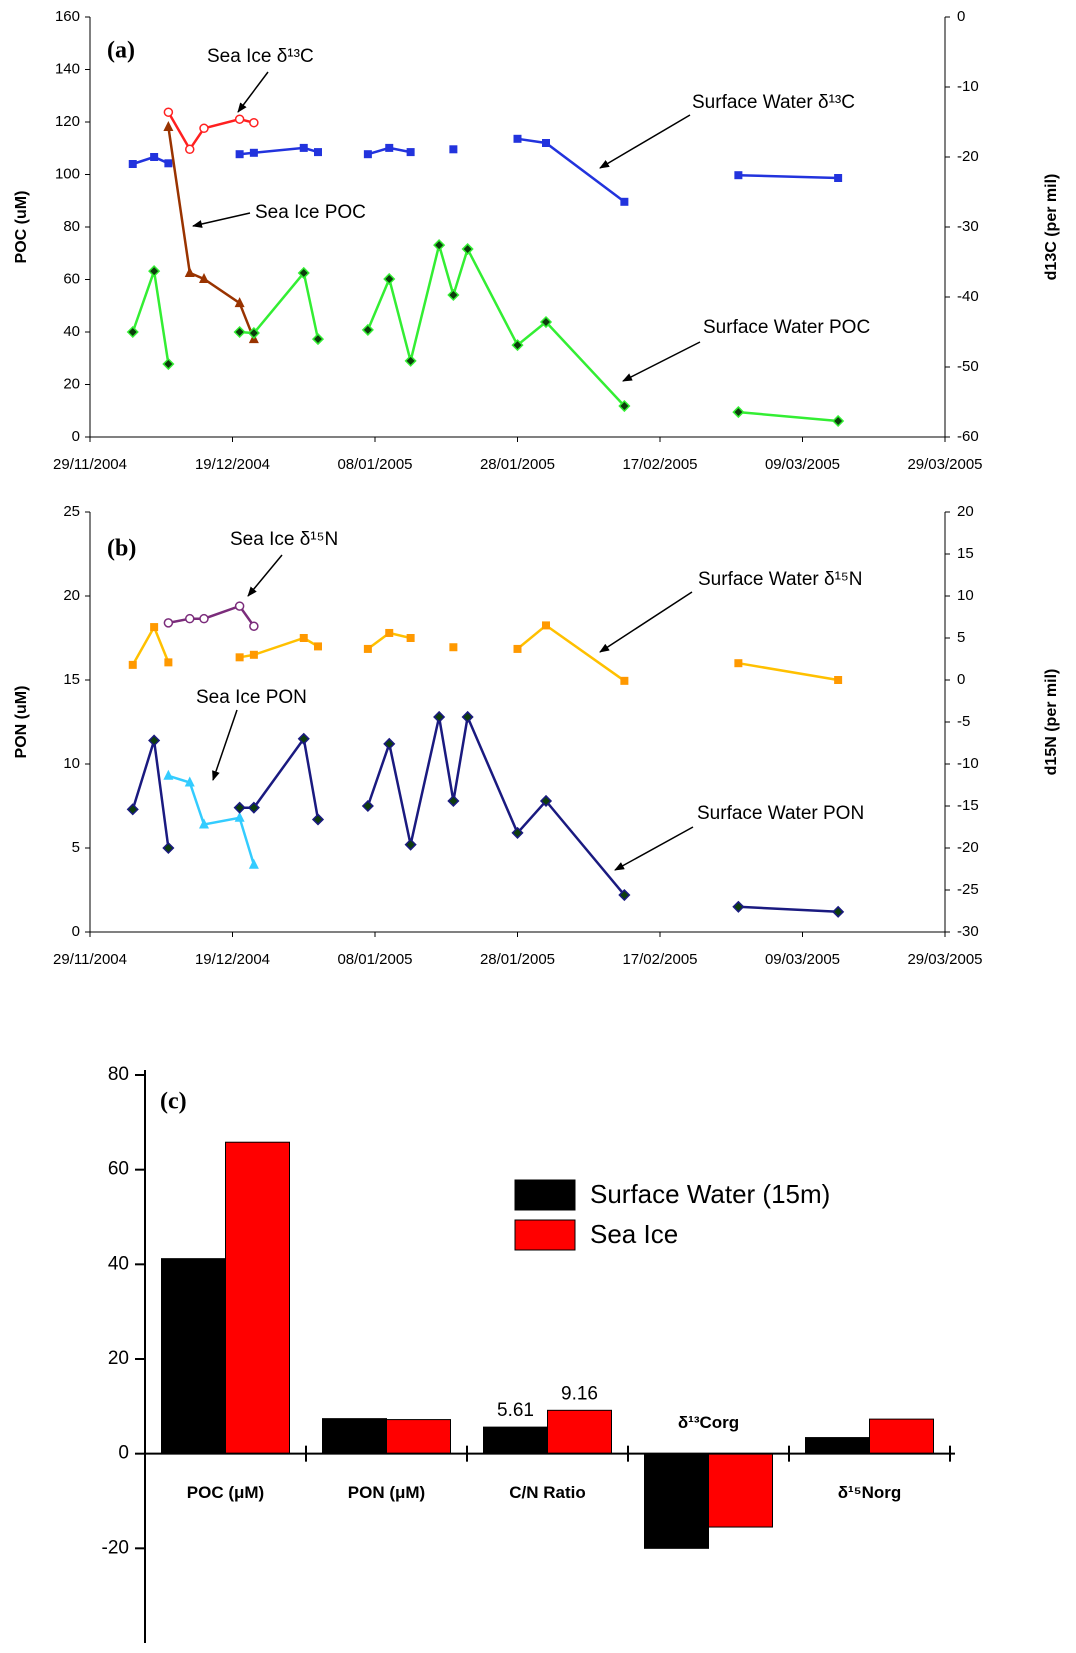 The image size is (1076, 1653). Describe the element at coordinates (90, 464) in the screenshot. I see `x-tick-label: 29/11/2004` at that location.